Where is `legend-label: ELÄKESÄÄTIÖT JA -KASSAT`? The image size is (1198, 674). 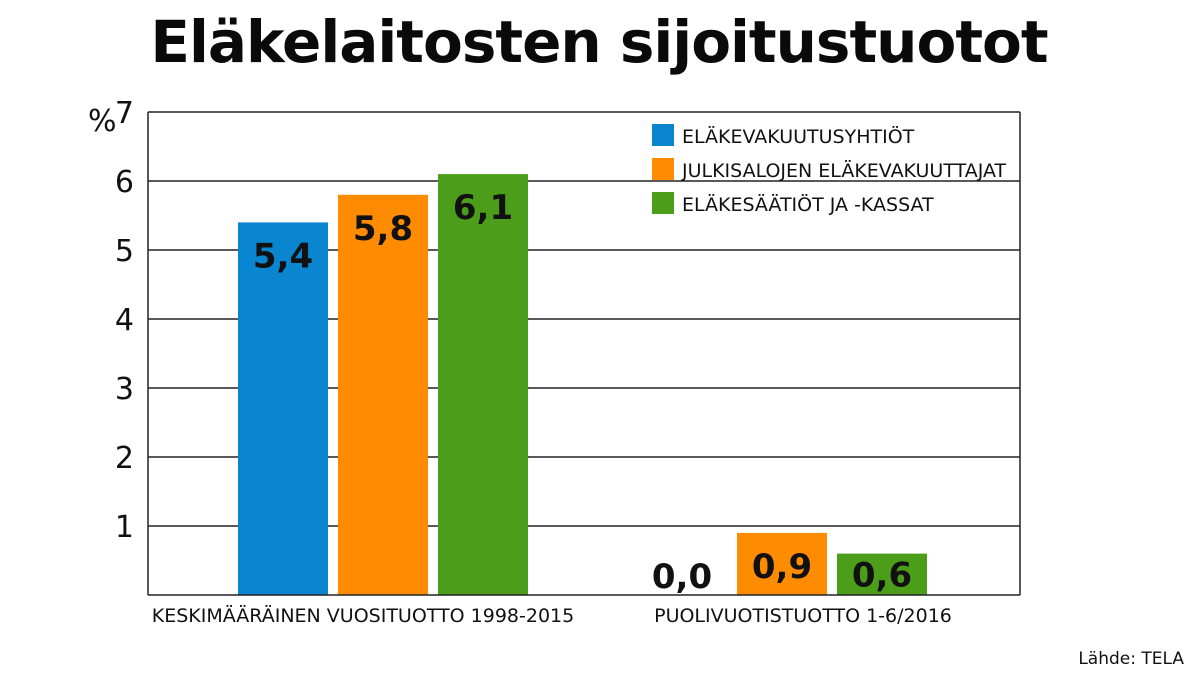
legend-label: ELÄKESÄÄTIÖT JA -KASSAT is located at coordinates (808, 204).